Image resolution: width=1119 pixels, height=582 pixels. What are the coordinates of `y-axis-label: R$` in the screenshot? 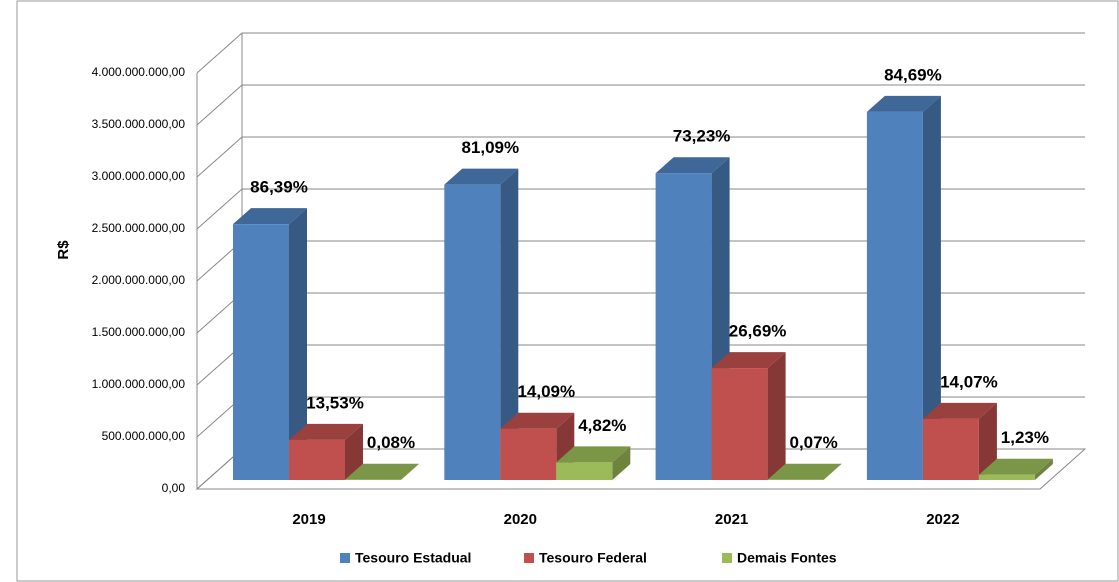 It's located at (63, 250).